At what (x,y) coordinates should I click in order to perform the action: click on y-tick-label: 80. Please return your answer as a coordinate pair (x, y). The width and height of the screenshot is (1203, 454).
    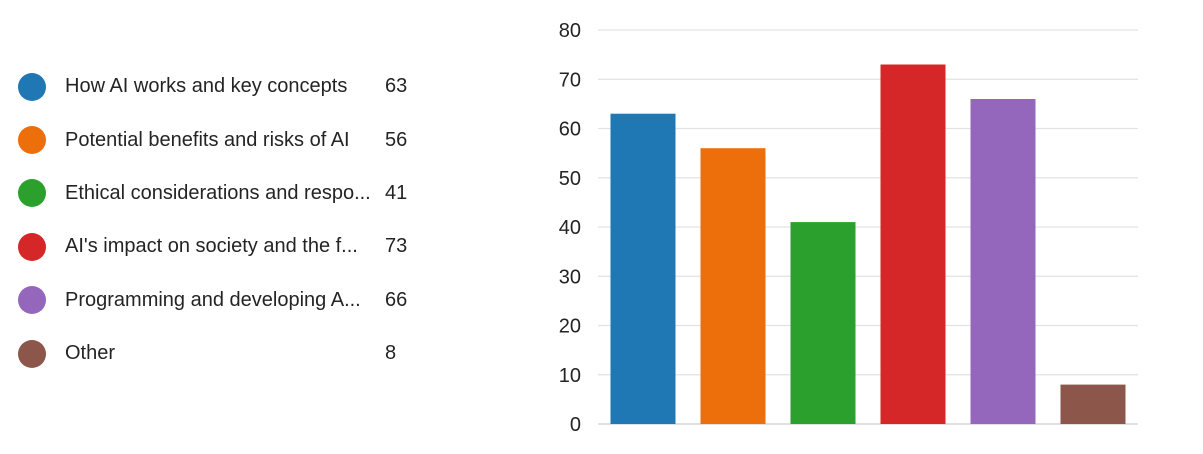
    Looking at the image, I should click on (570, 31).